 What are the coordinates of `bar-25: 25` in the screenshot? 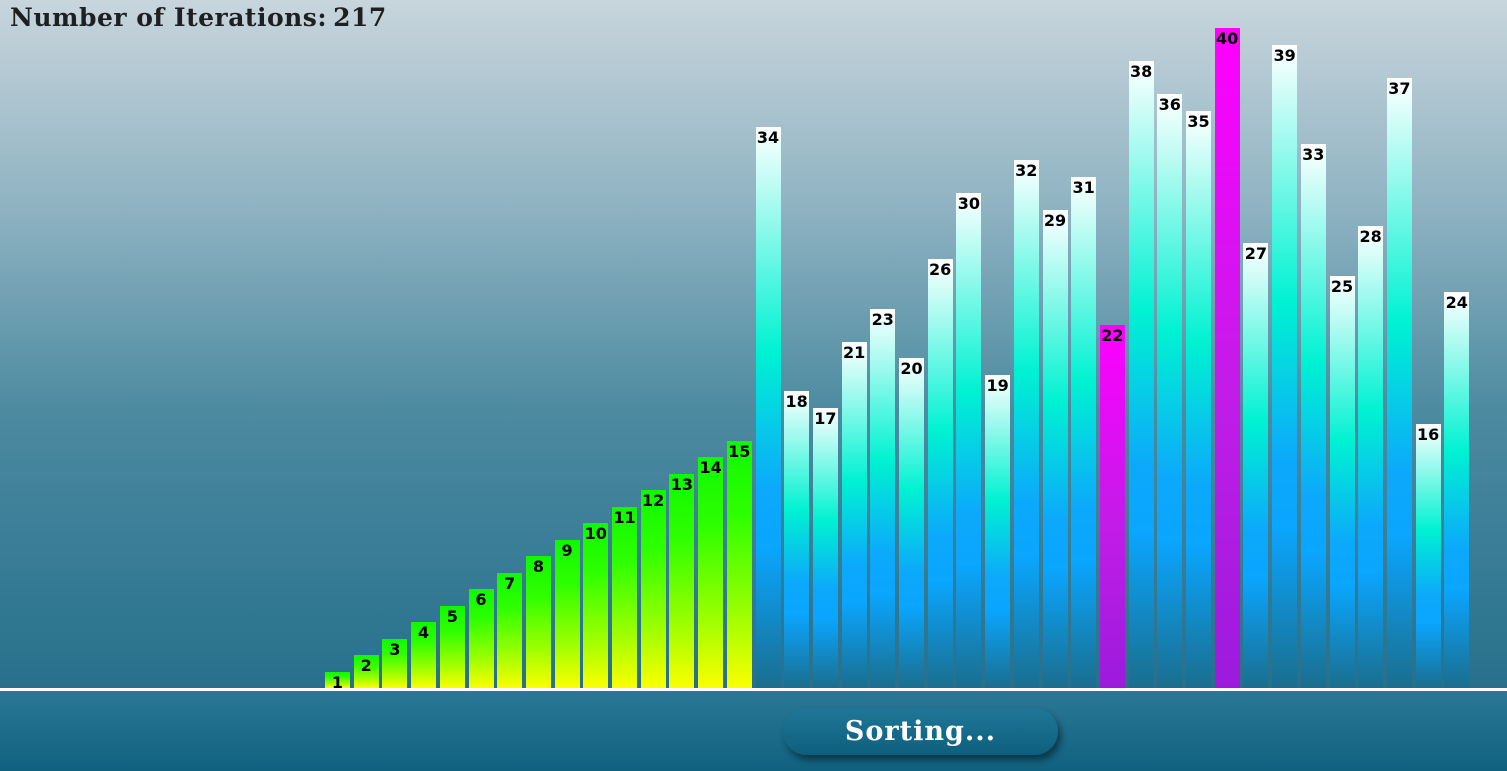 It's located at (1342, 481).